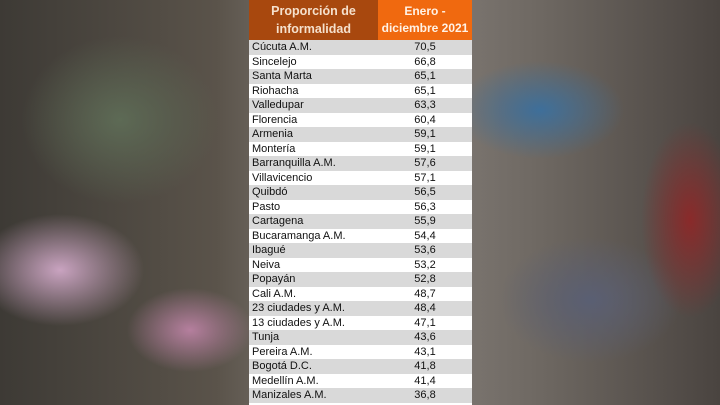 Image resolution: width=720 pixels, height=405 pixels. What do you see at coordinates (425, 20) in the screenshot?
I see `header-period: Enero - diciembre 2021` at bounding box center [425, 20].